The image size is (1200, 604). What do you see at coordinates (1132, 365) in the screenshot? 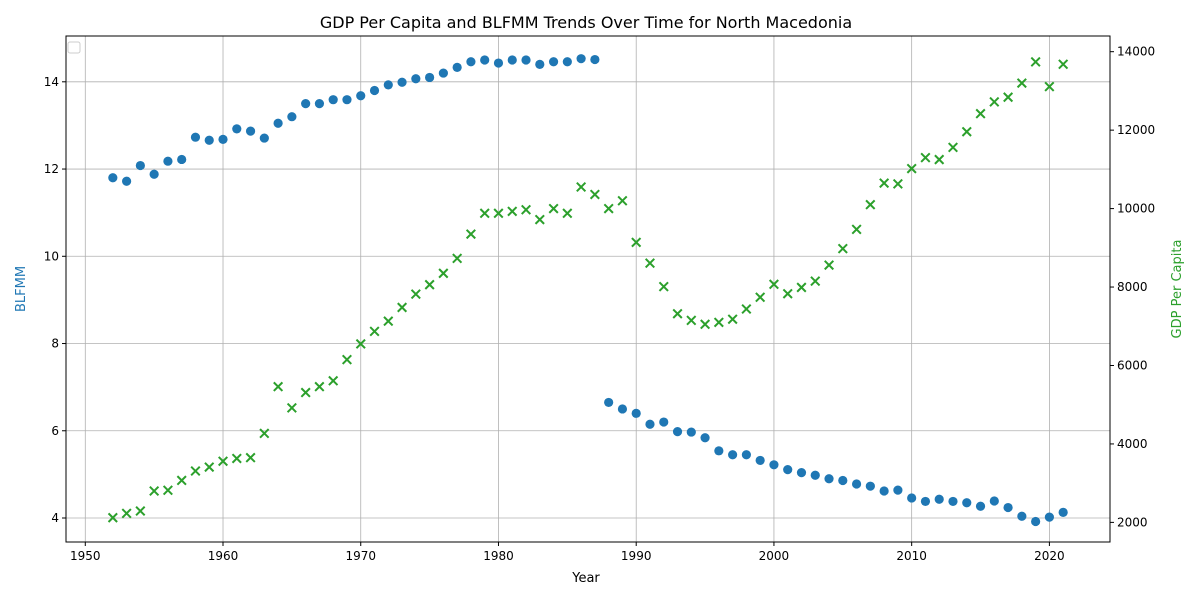
I see `right-y-tick-label: 6000` at bounding box center [1132, 365].